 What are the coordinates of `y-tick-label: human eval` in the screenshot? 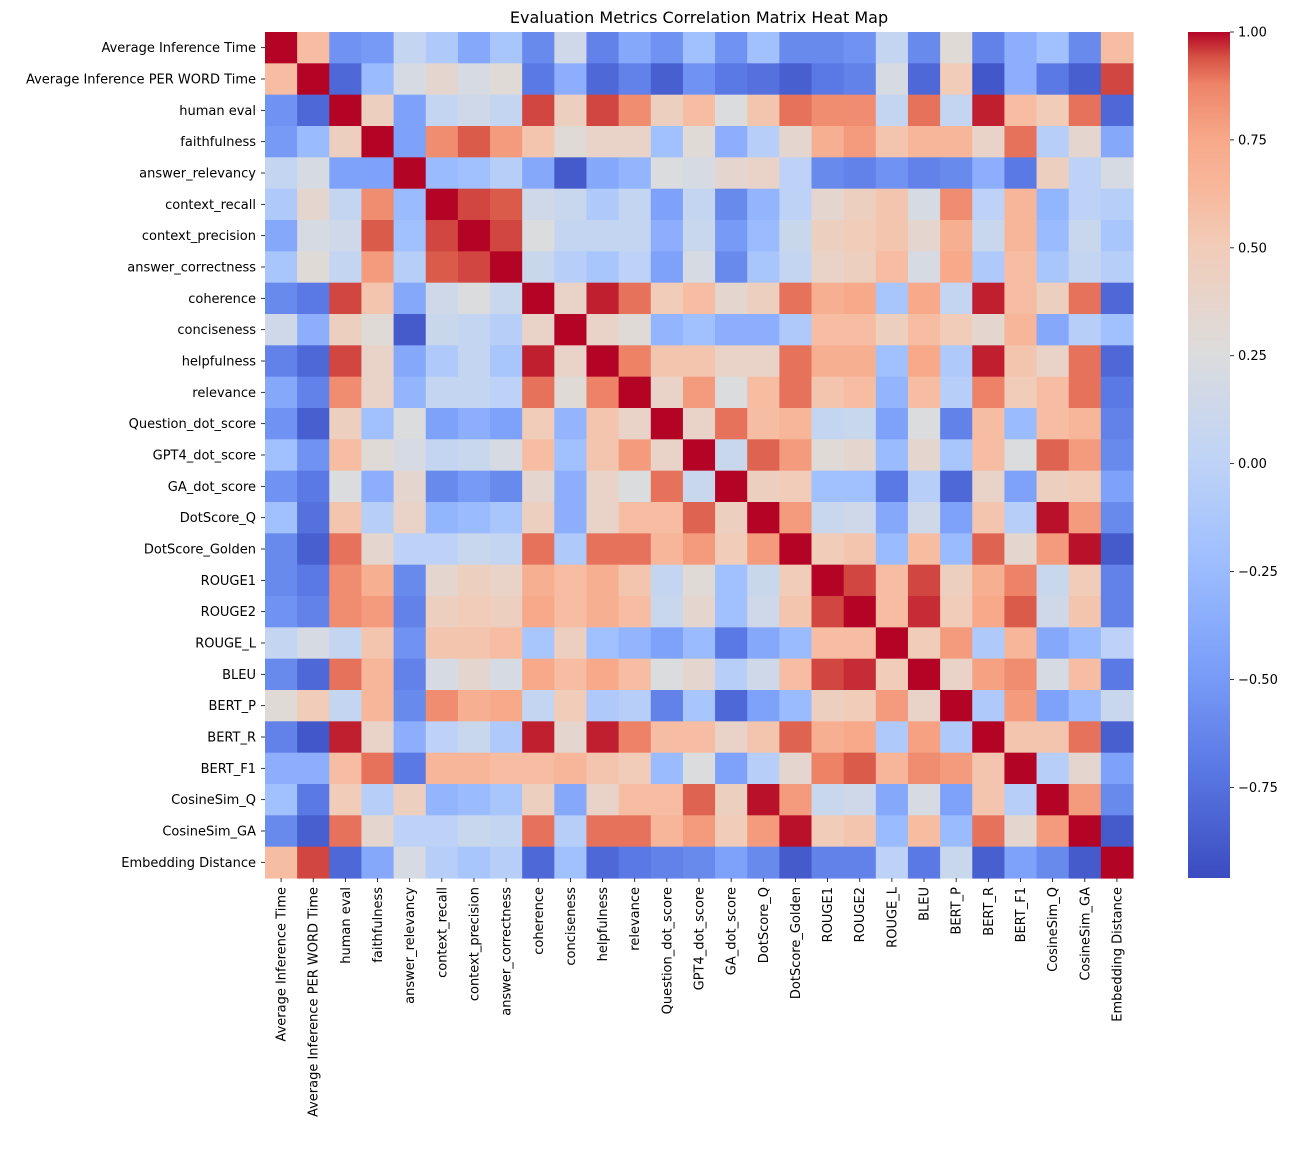 It's located at (217, 111).